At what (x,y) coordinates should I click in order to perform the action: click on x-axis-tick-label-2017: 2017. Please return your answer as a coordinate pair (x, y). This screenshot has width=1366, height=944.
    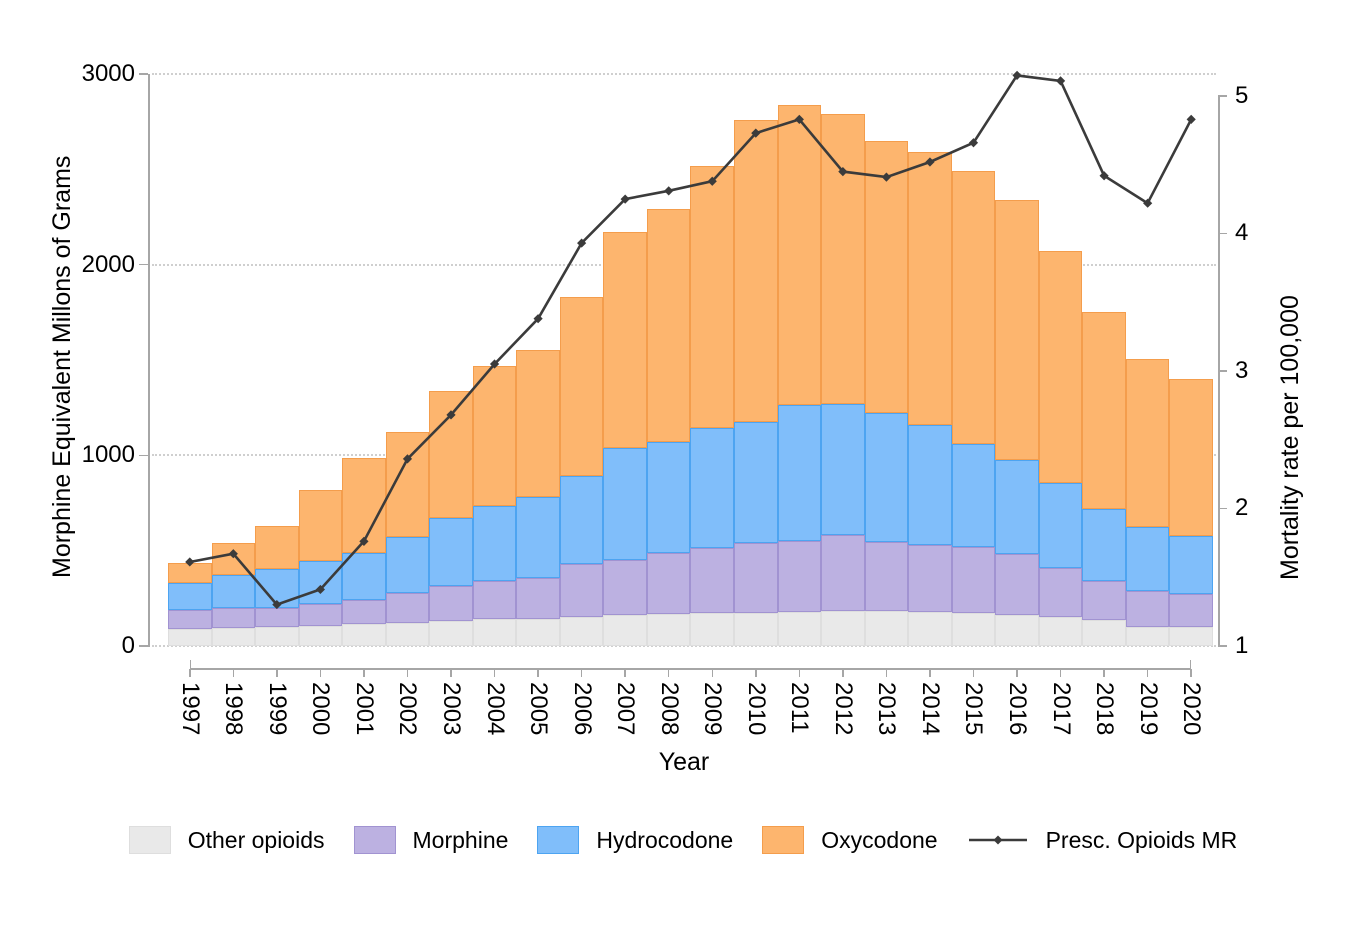
    Looking at the image, I should click on (1061, 709).